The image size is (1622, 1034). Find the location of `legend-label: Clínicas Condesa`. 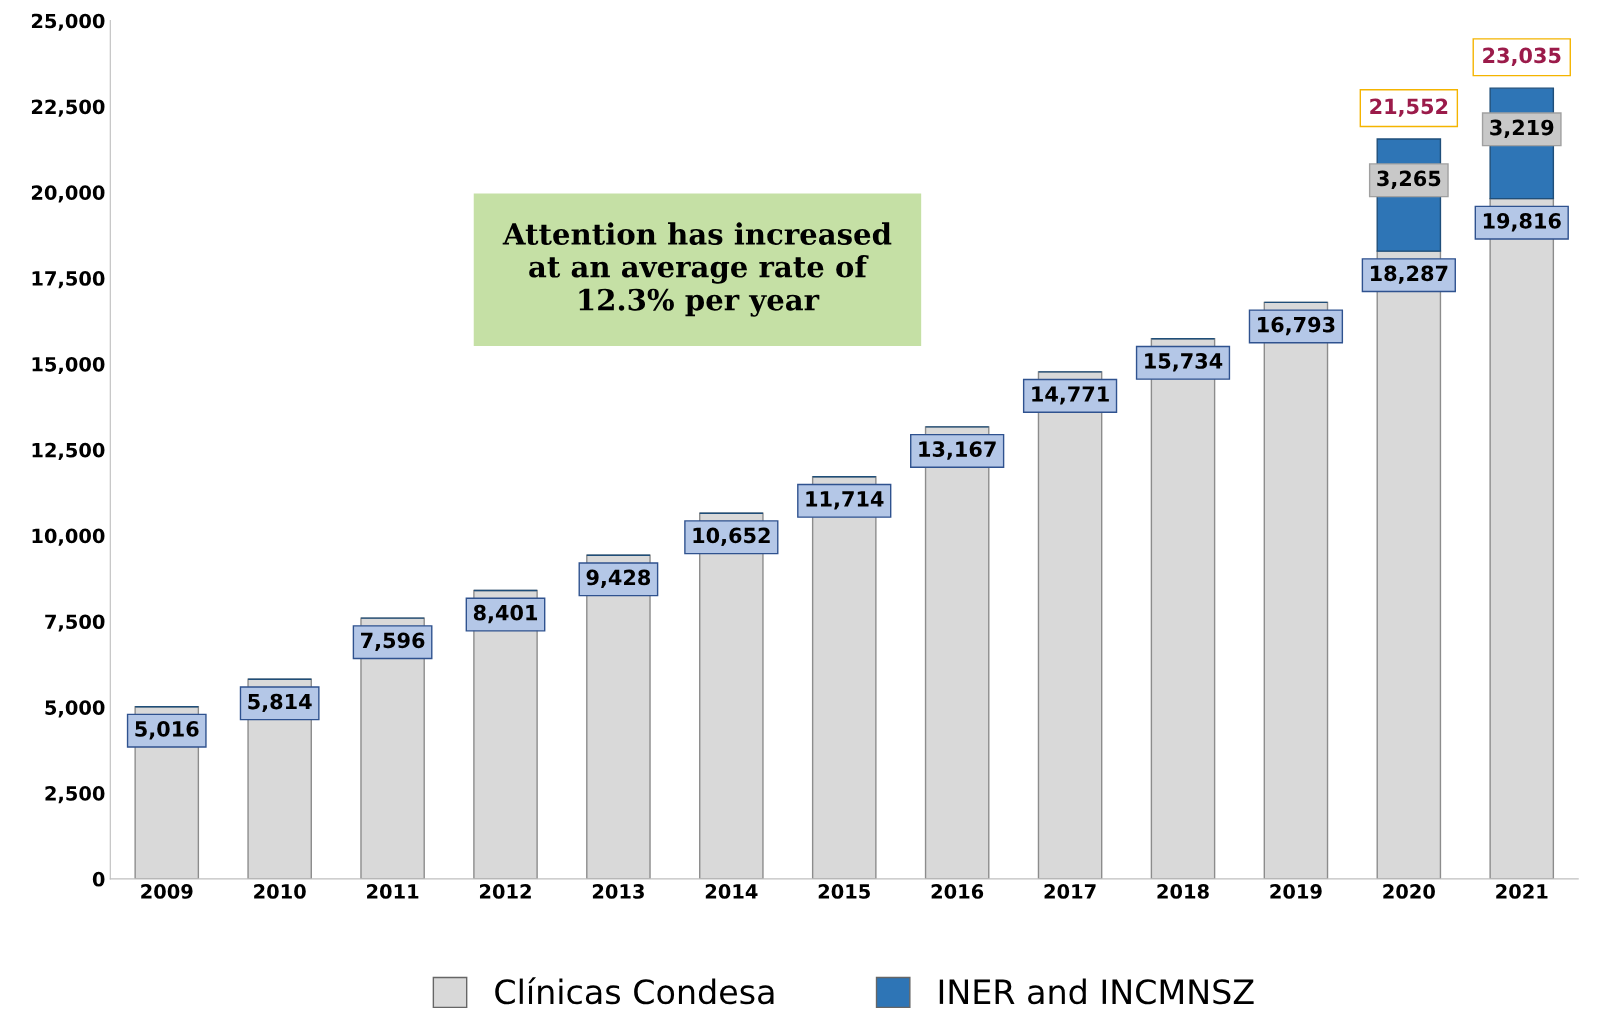

legend-label: Clínicas Condesa is located at coordinates (634, 991).